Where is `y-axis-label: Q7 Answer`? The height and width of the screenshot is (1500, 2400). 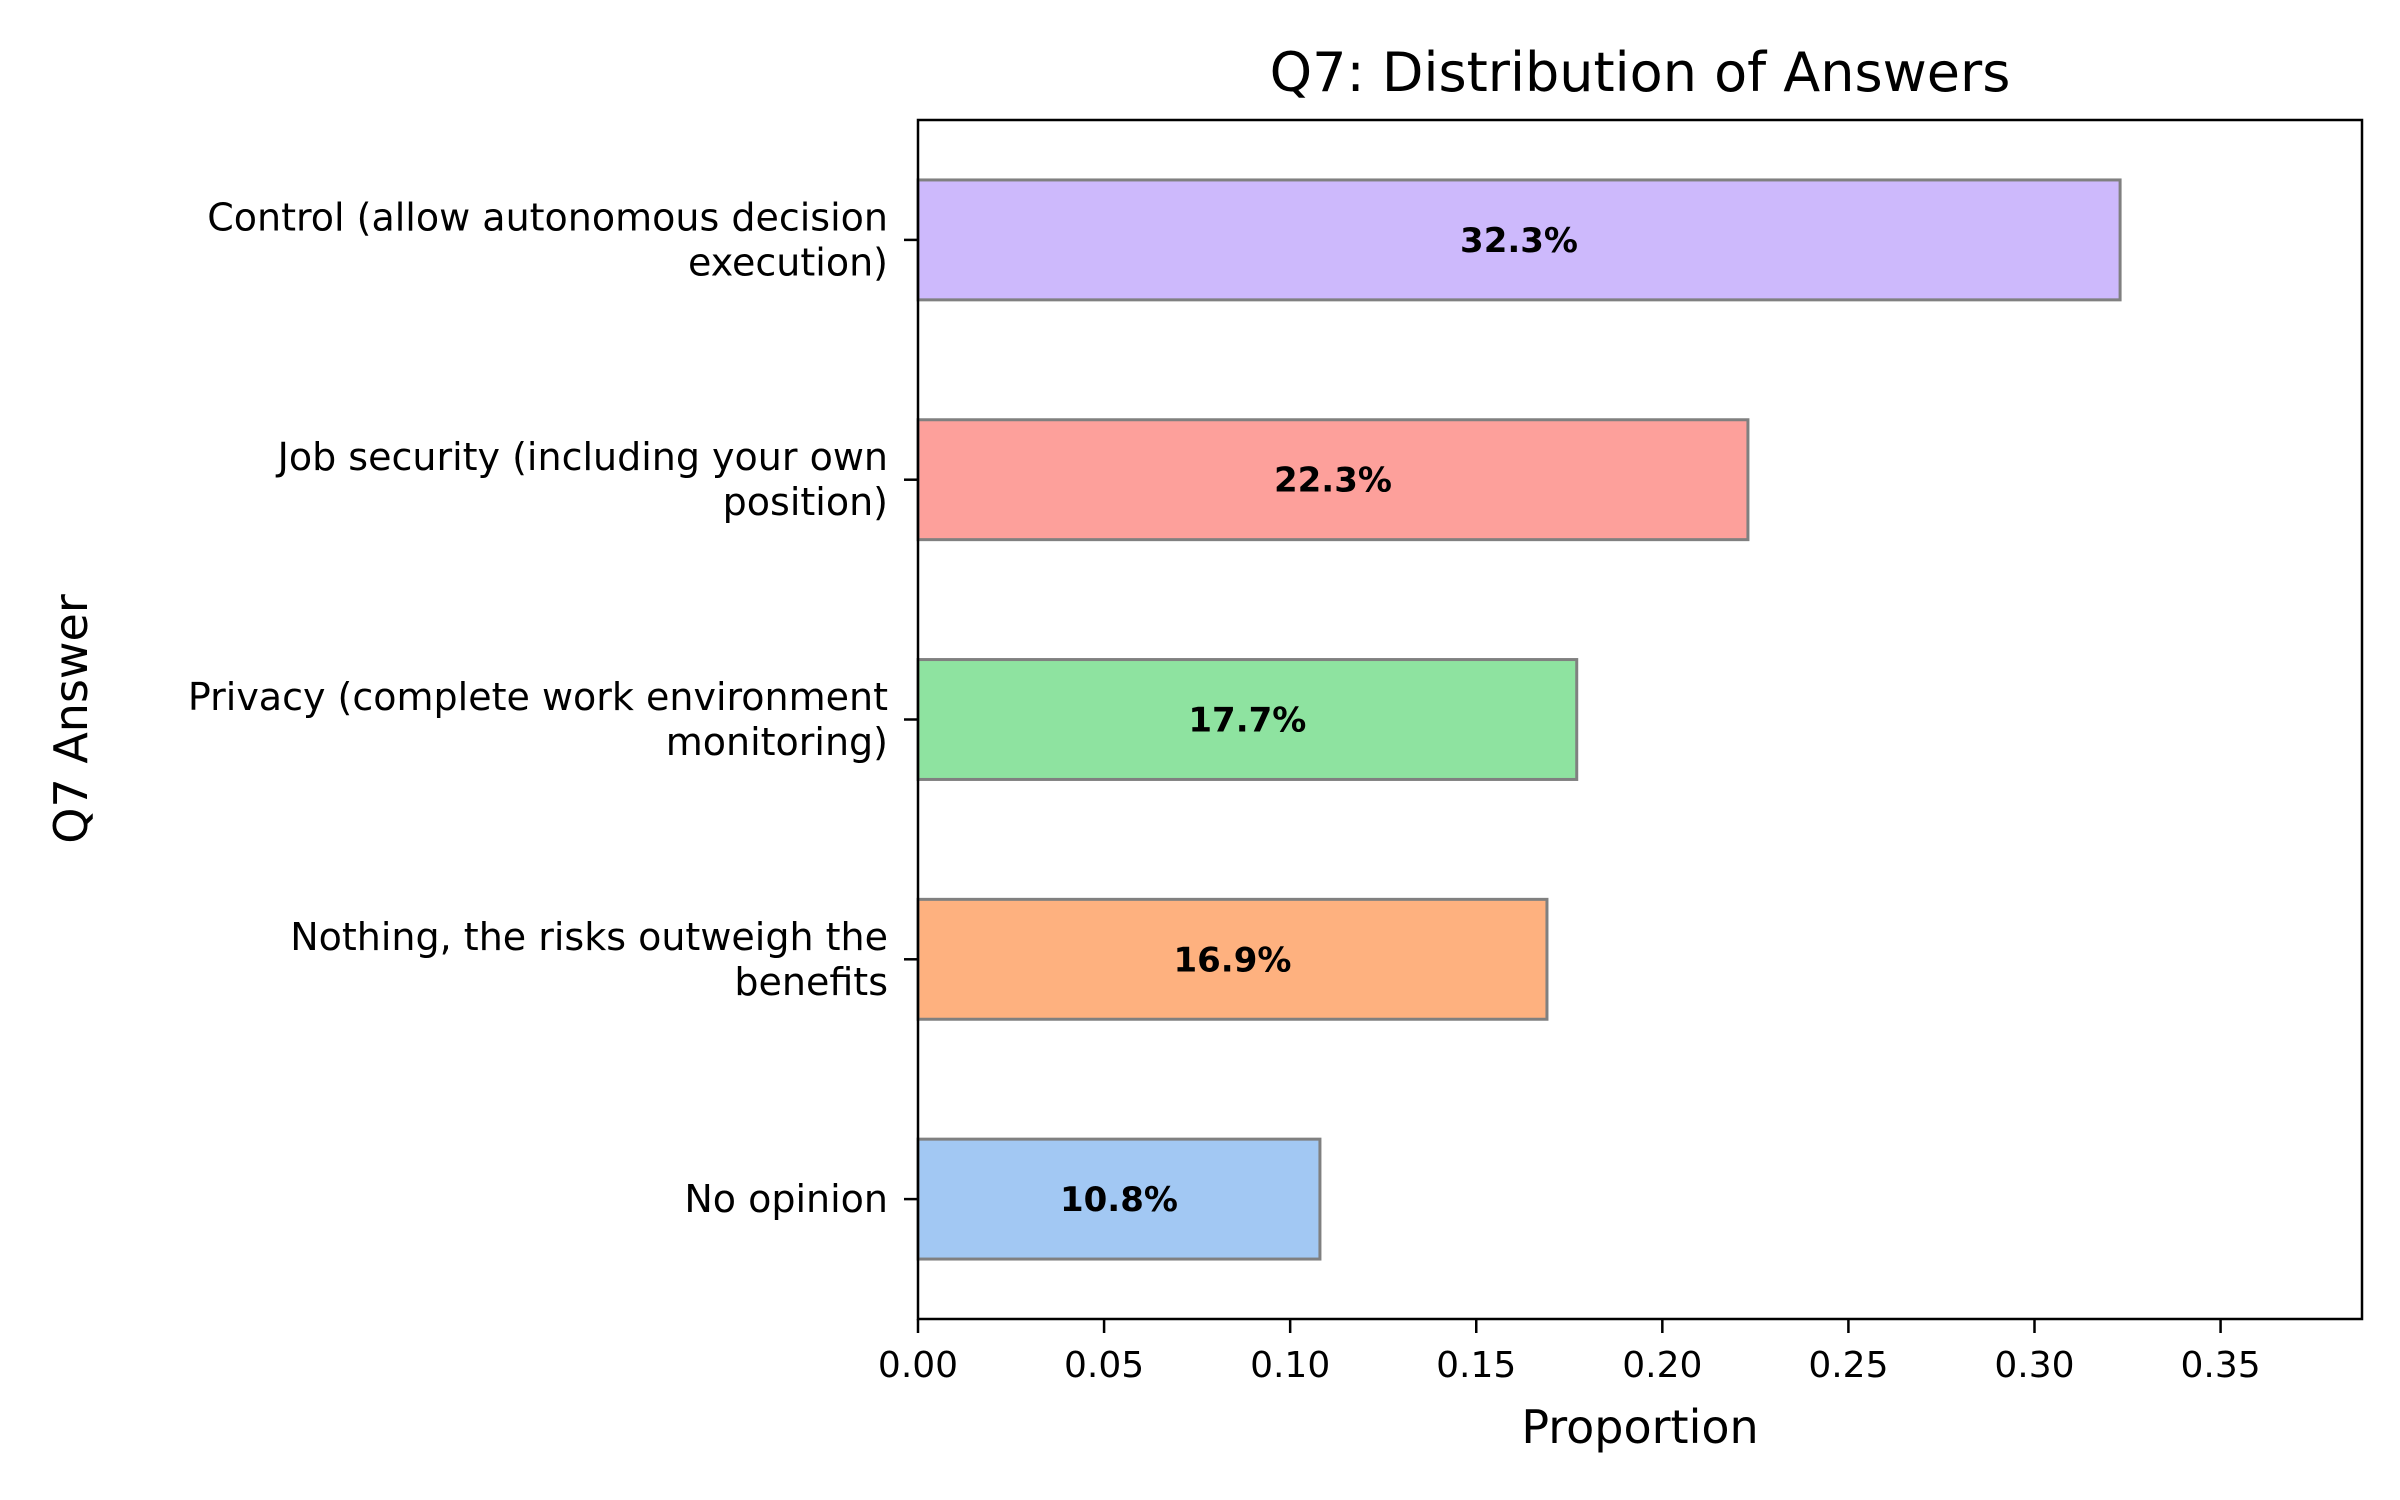
y-axis-label: Q7 Answer is located at coordinates (71, 719).